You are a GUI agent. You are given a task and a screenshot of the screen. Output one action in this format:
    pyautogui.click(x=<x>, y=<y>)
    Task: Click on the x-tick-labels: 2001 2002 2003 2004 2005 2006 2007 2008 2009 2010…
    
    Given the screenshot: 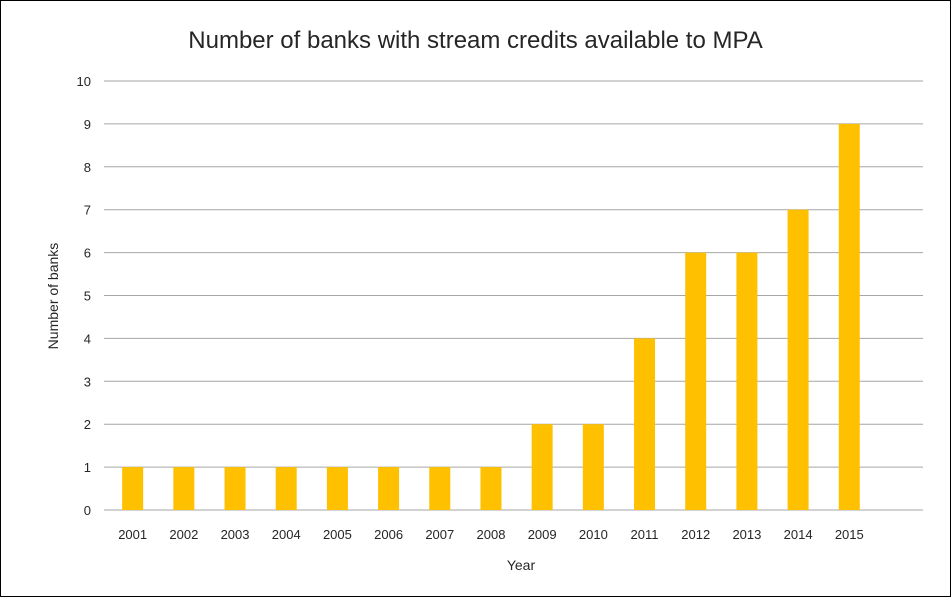 What is the action you would take?
    pyautogui.click(x=491, y=534)
    